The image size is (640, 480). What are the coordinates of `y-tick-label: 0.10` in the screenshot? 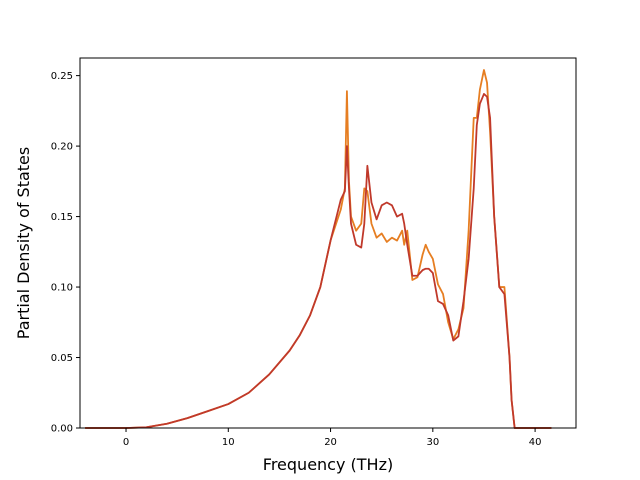 It's located at (62, 288).